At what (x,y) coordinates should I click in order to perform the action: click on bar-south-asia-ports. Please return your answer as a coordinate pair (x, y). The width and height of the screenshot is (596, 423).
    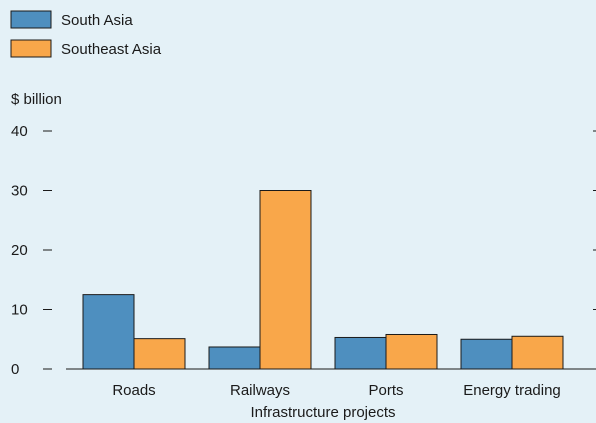
    Looking at the image, I should click on (360, 353).